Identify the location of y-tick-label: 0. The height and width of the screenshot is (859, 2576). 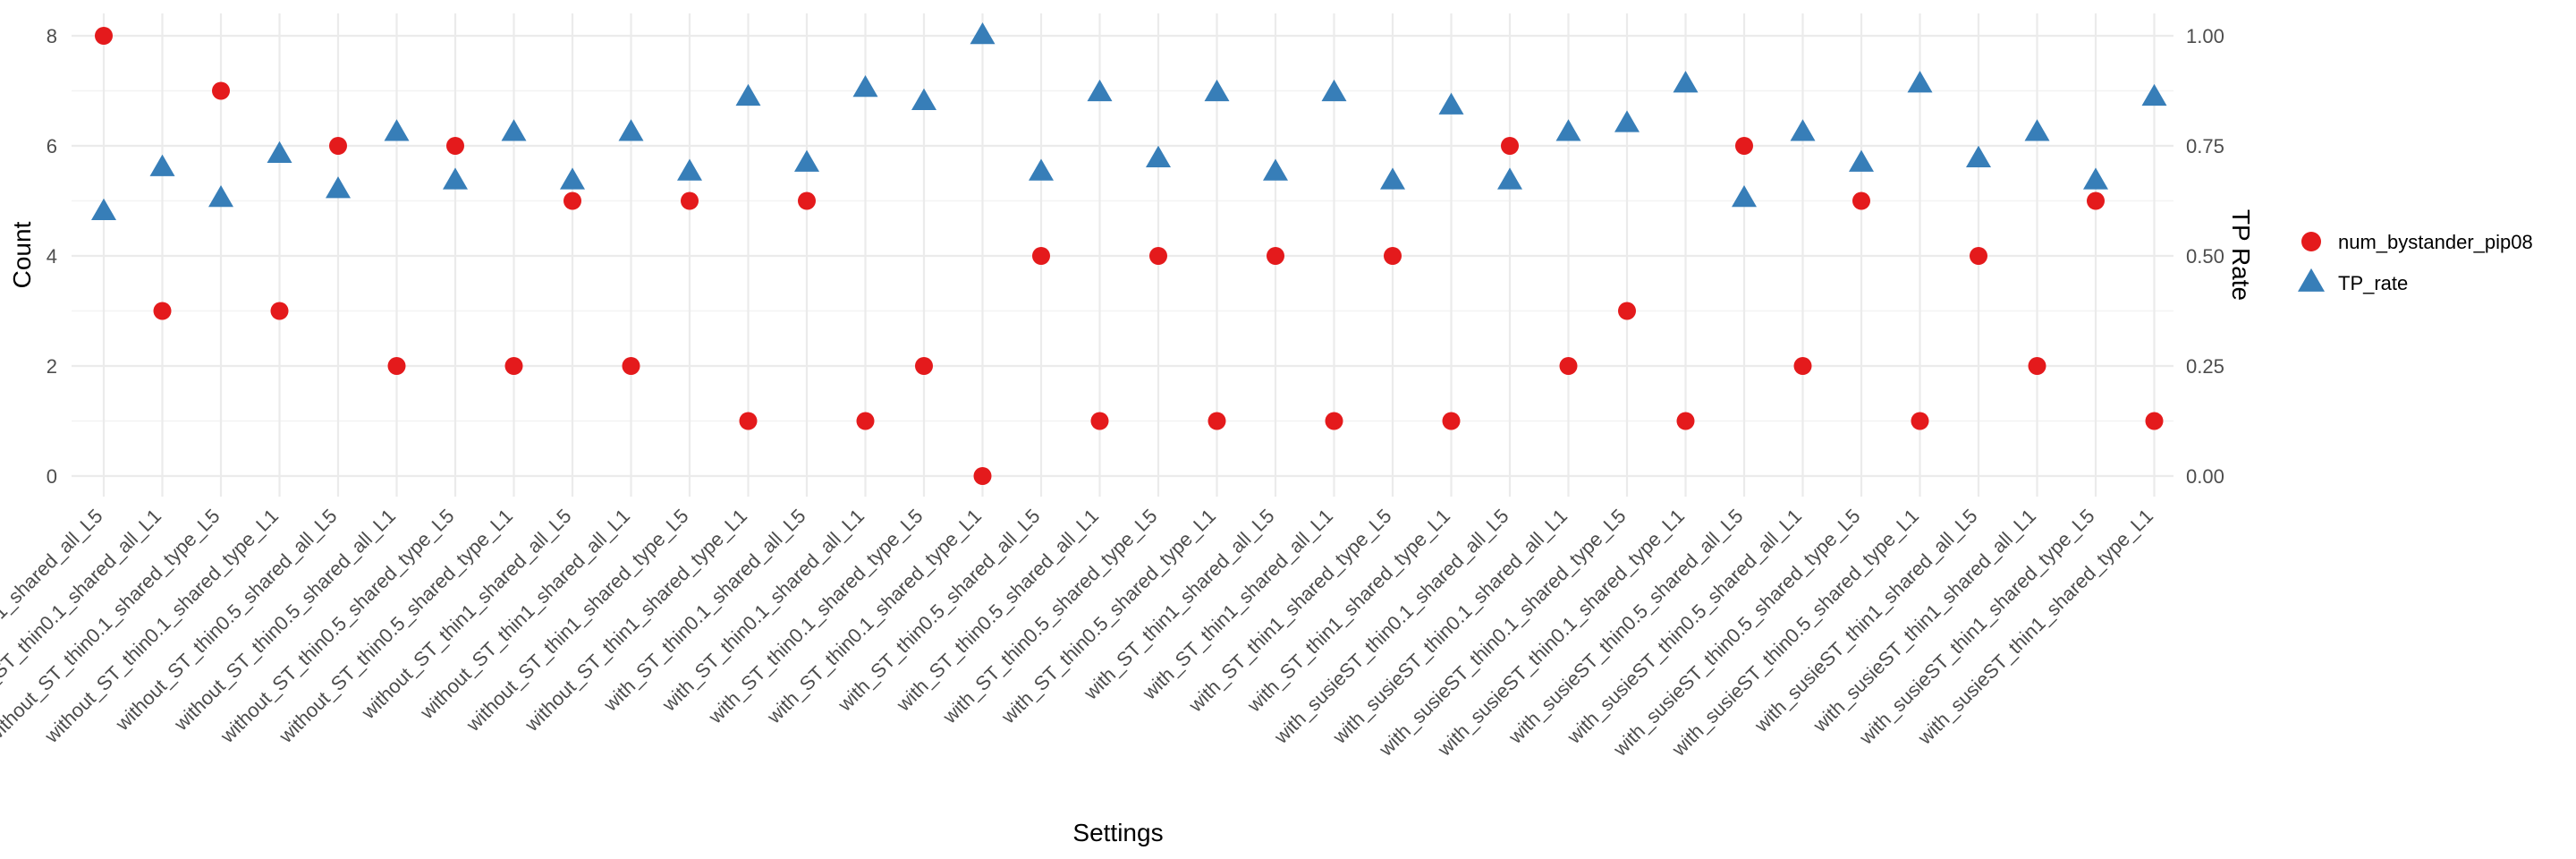
(52, 476).